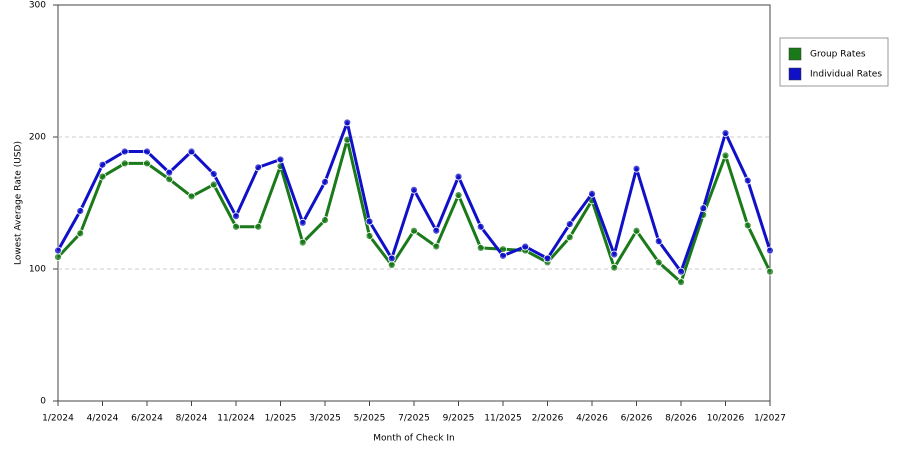  I want to click on legend-label: Group Rates, so click(838, 55).